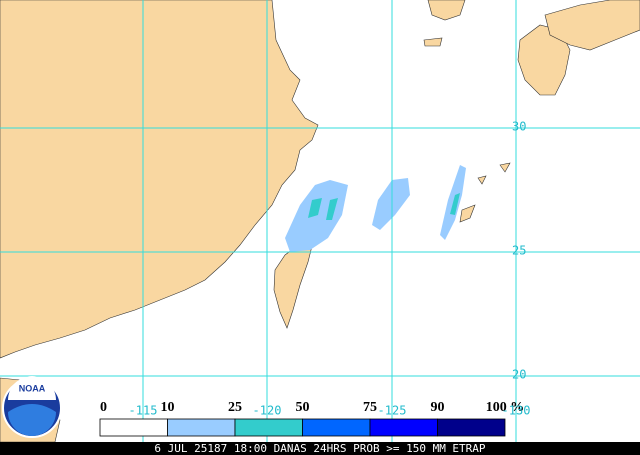  I want to click on legend: 0 10 25 50 75 90 100 %, so click(312, 418).